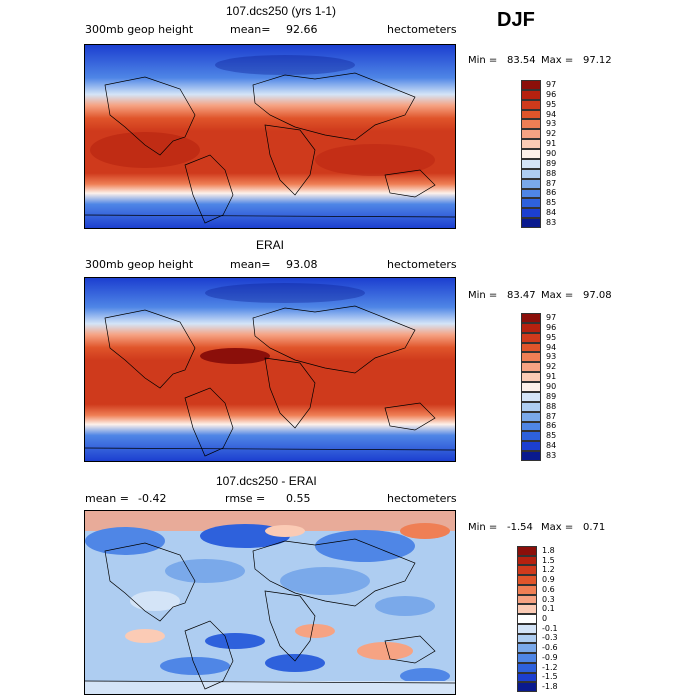 This screenshot has height=700, width=700. I want to click on panel1-map, so click(270, 136).